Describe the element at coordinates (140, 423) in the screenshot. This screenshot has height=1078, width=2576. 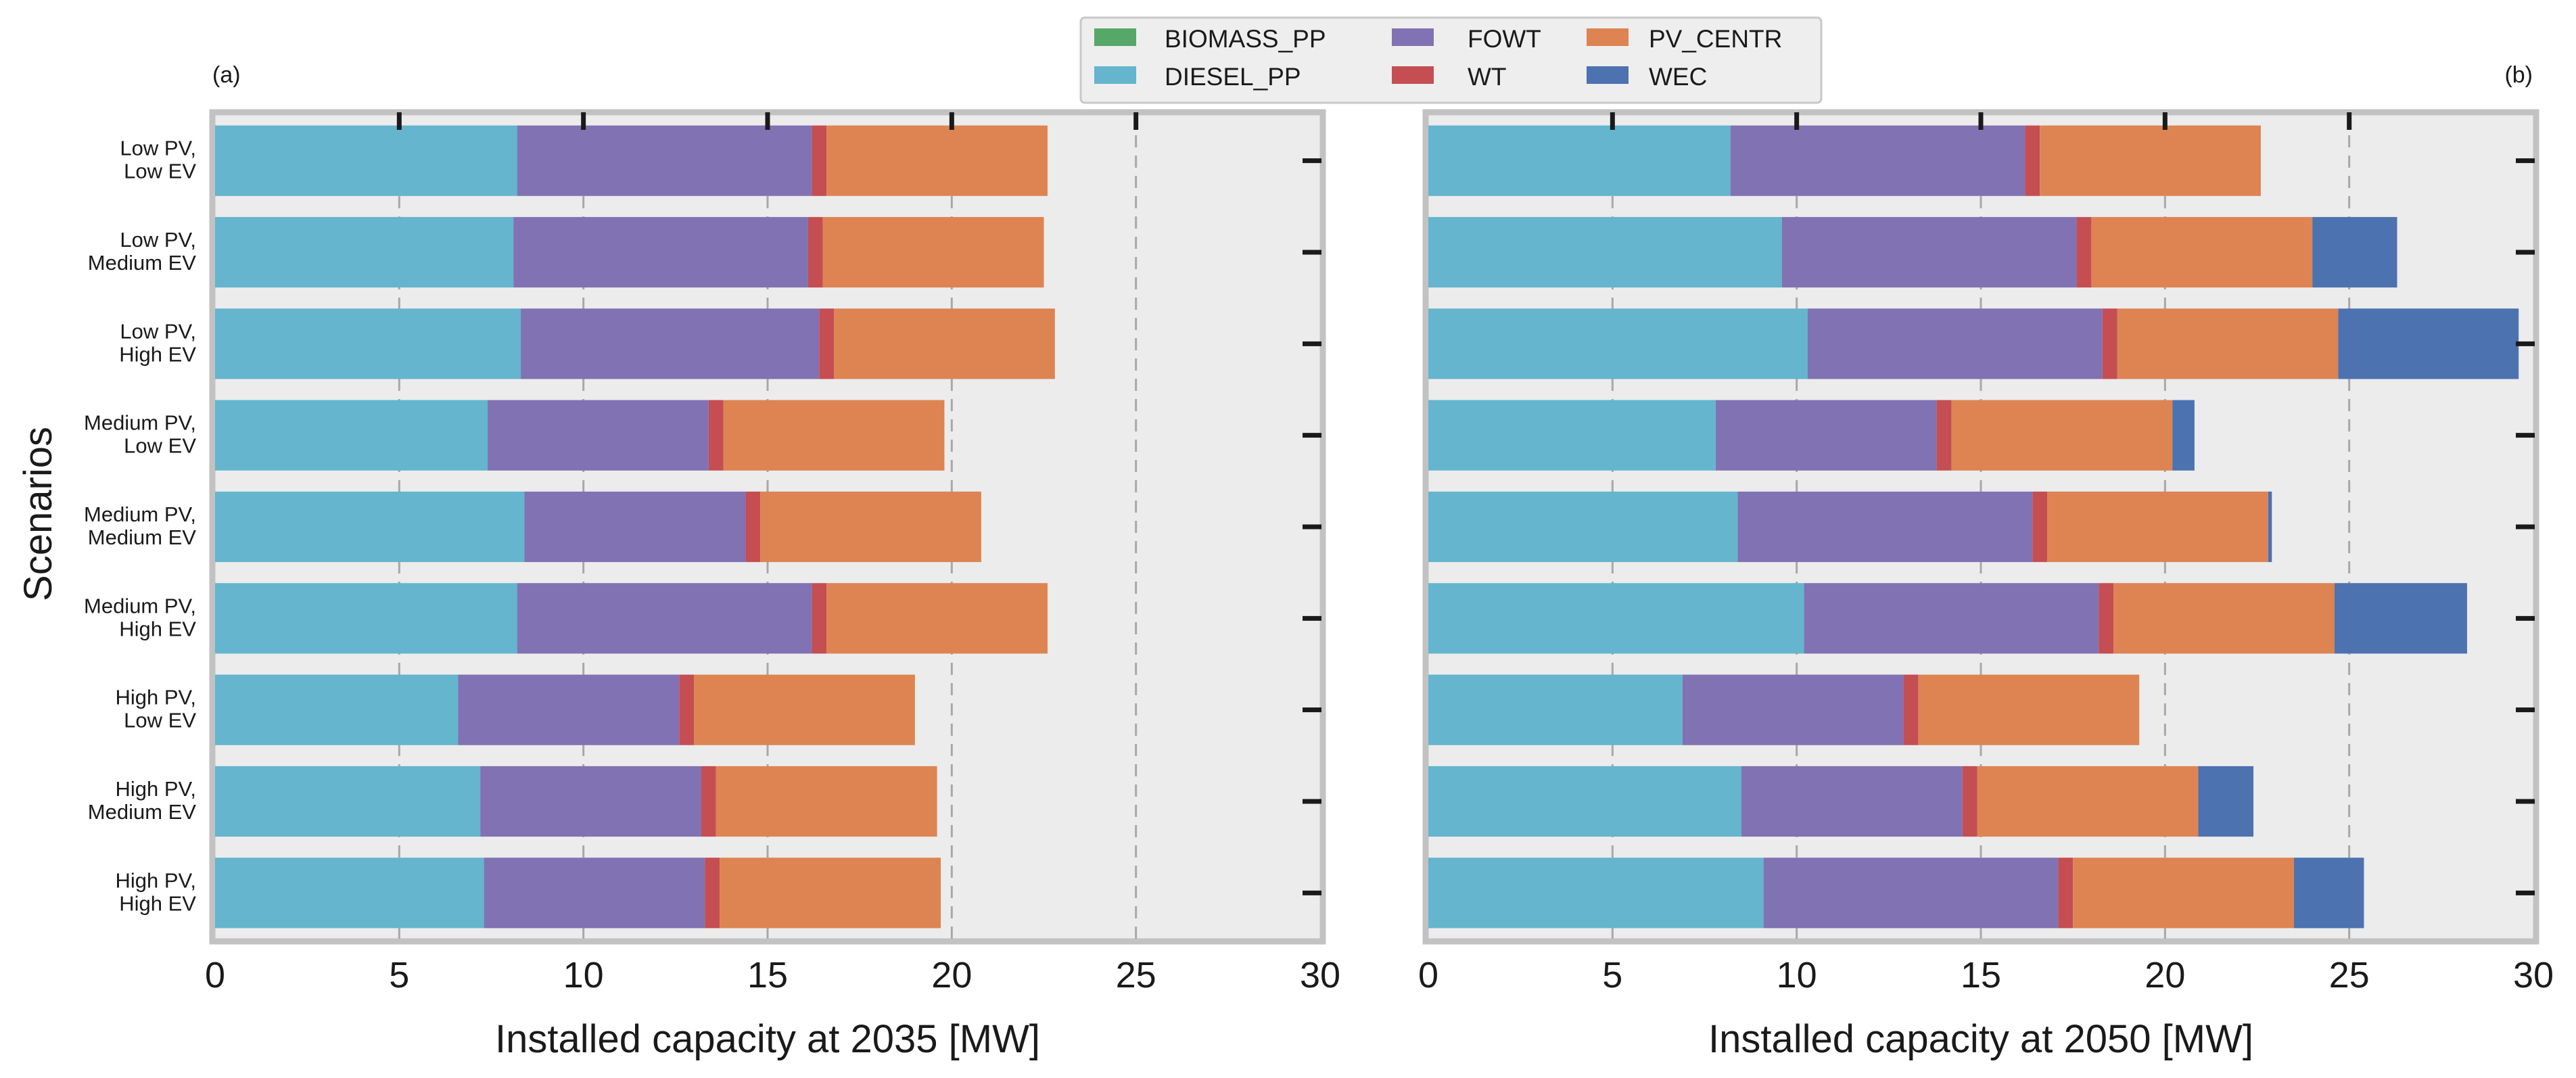
I see `category-label-3-line-0: Medium PV,` at that location.